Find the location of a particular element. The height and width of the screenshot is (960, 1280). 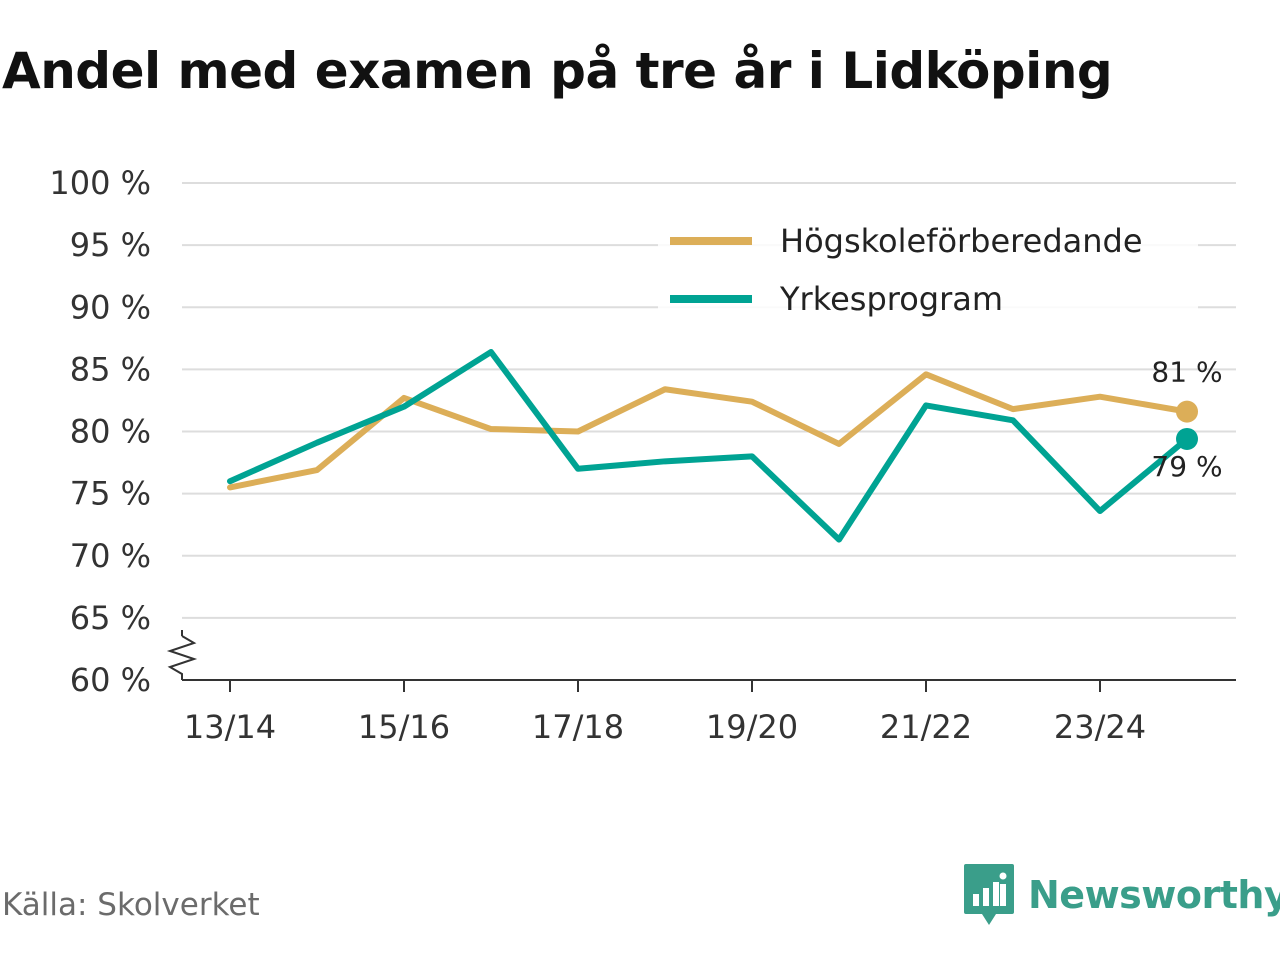

y-tick-label: 85 % is located at coordinates (110, 369).